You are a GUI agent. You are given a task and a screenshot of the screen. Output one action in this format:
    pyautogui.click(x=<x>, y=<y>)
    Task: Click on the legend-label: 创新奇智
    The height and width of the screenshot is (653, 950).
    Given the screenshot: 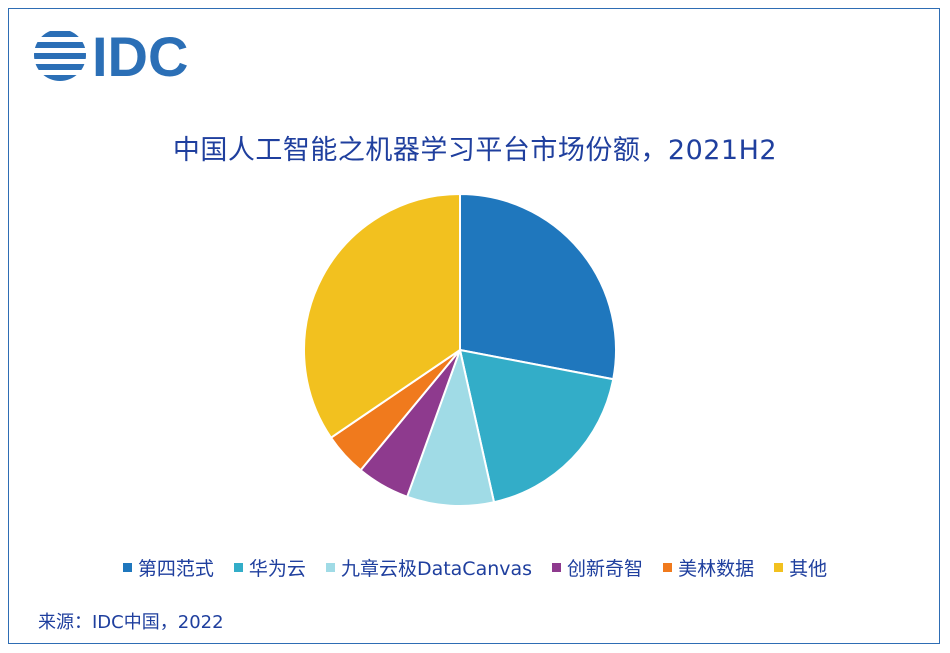 What is the action you would take?
    pyautogui.click(x=605, y=569)
    